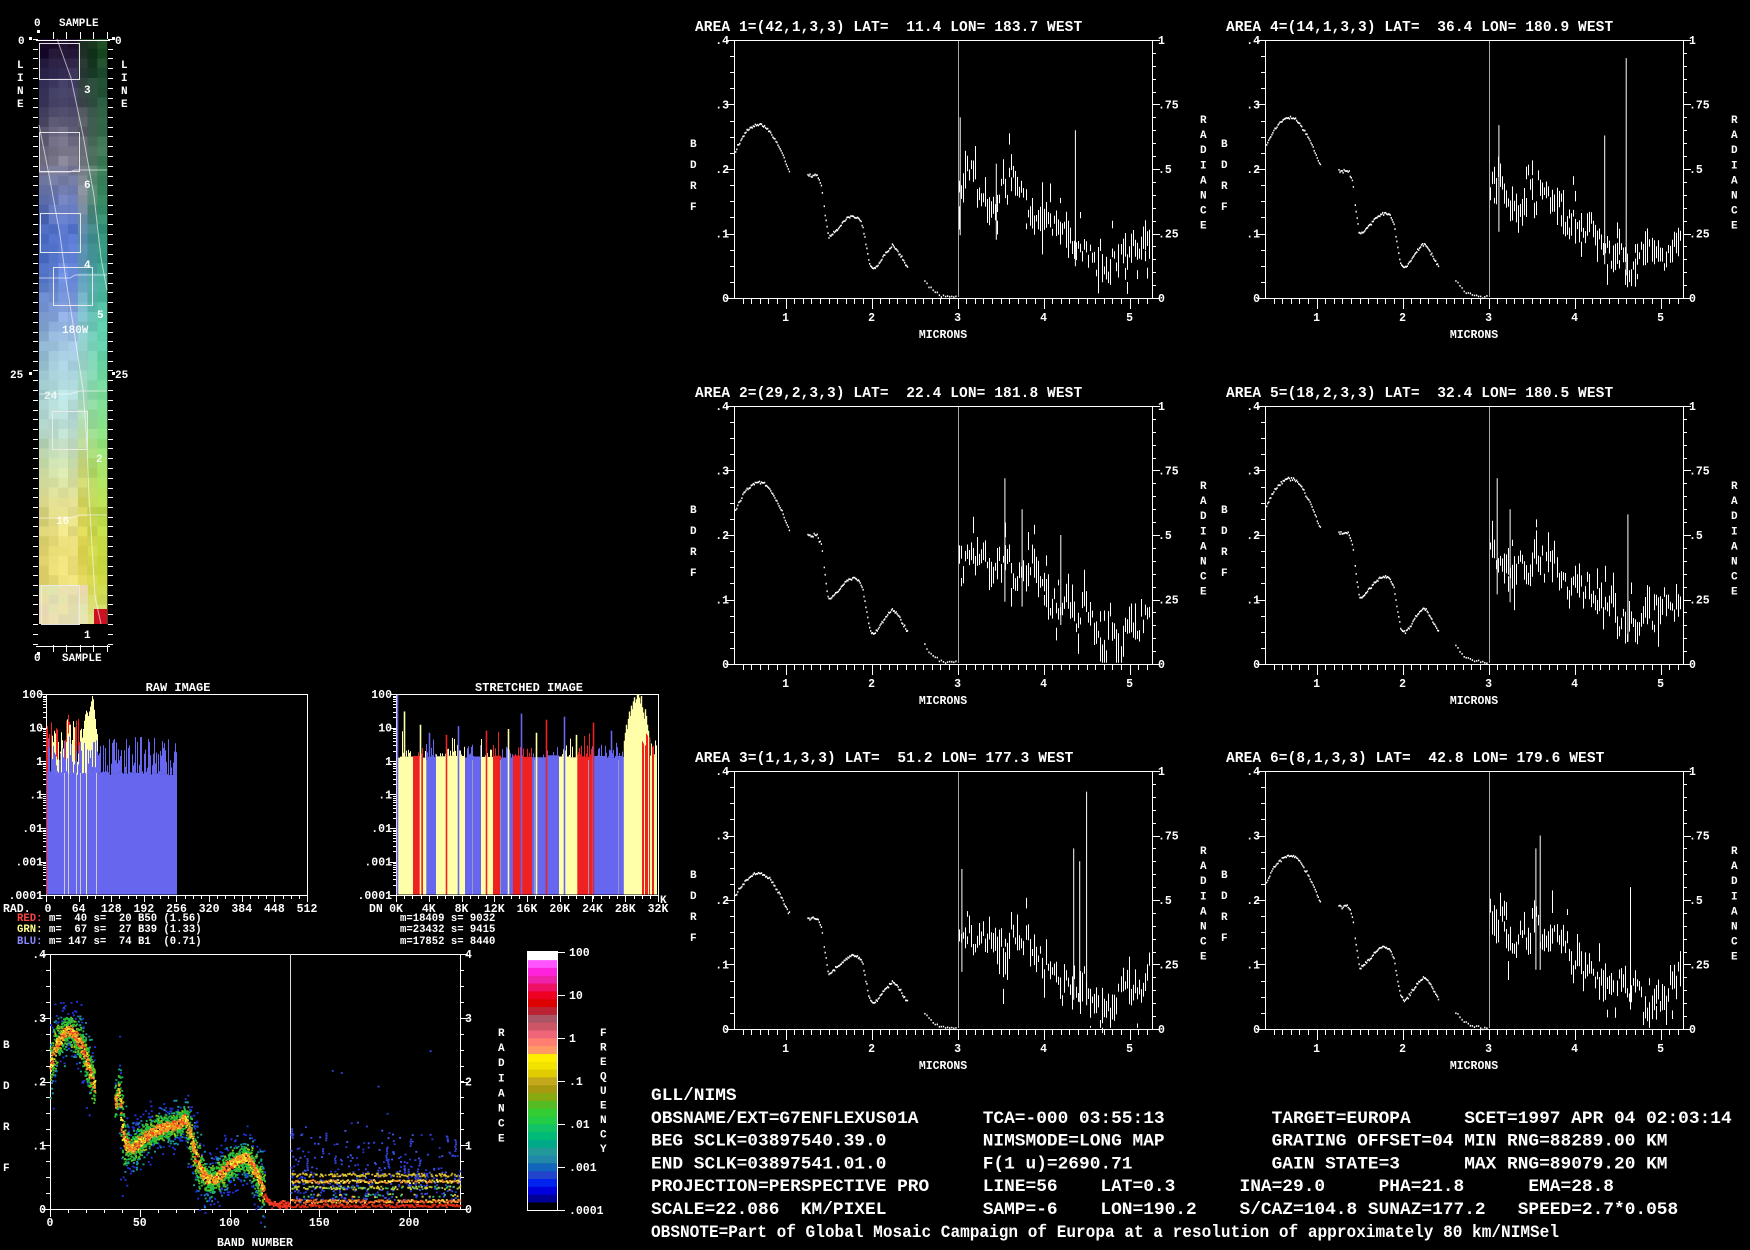 This screenshot has width=1750, height=1250. I want to click on svg-text: 16K, so click(527, 909).